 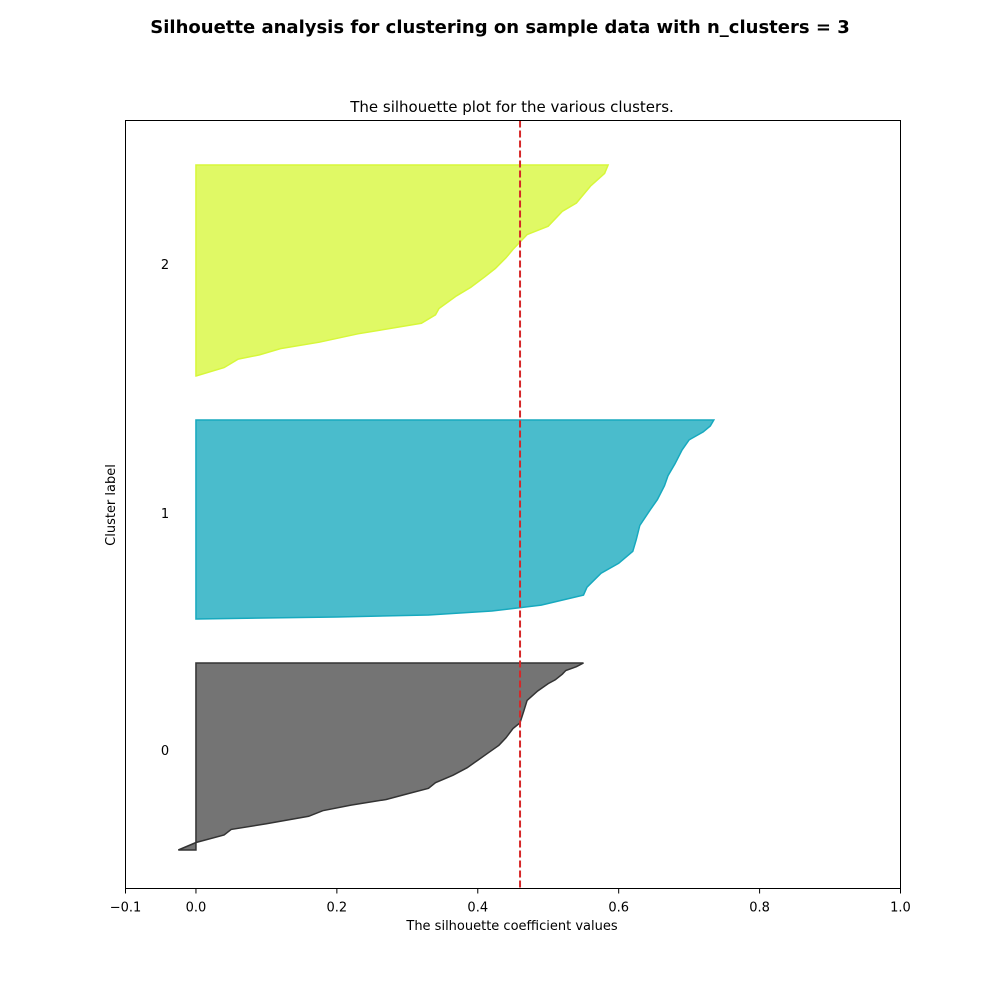 What do you see at coordinates (111, 505) in the screenshot?
I see `y-axis-label: Cluster label` at bounding box center [111, 505].